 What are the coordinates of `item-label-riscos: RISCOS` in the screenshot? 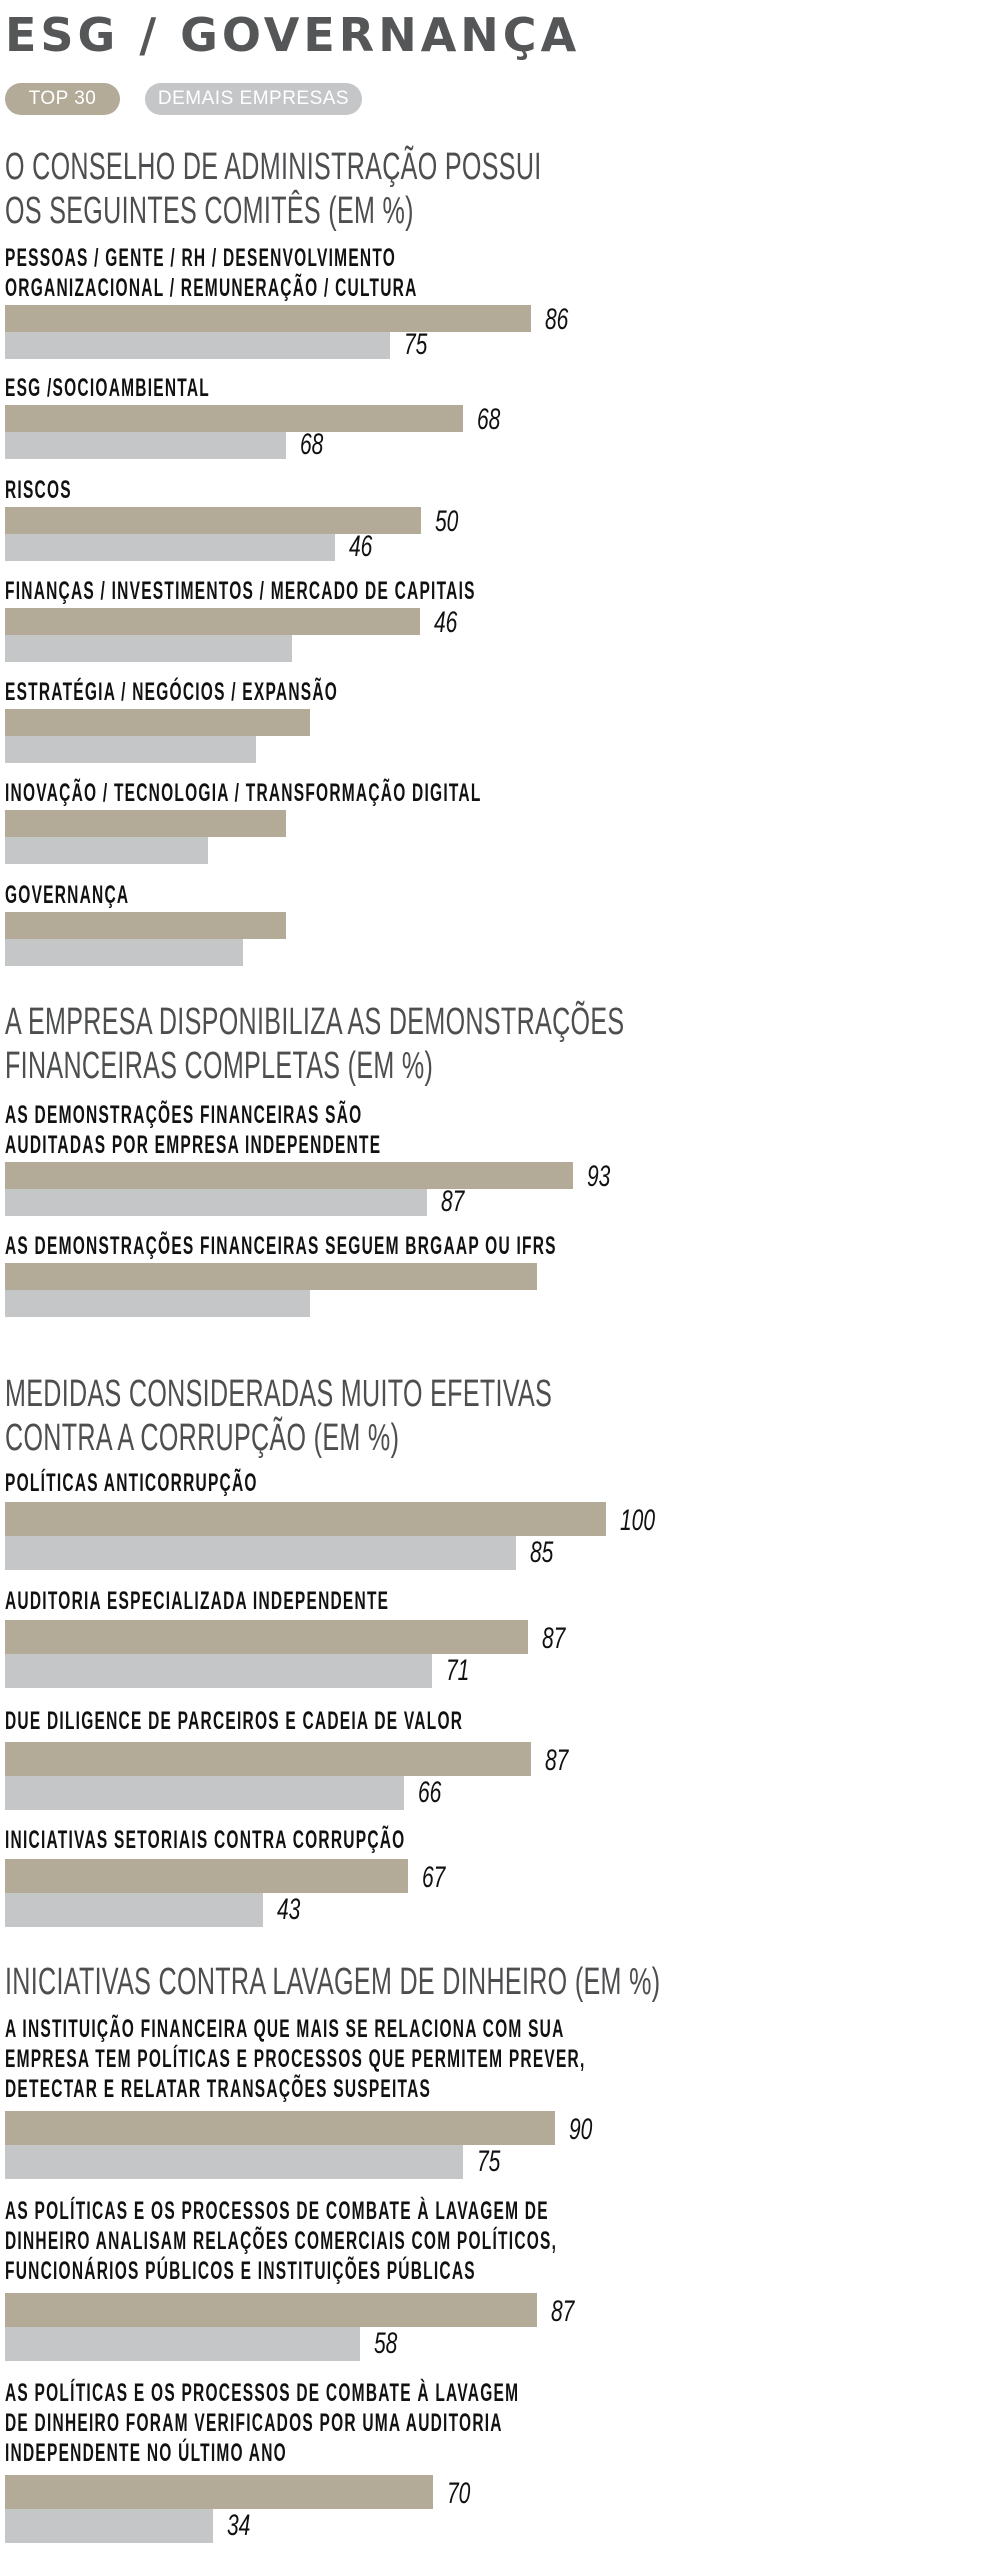 It's located at (38, 490).